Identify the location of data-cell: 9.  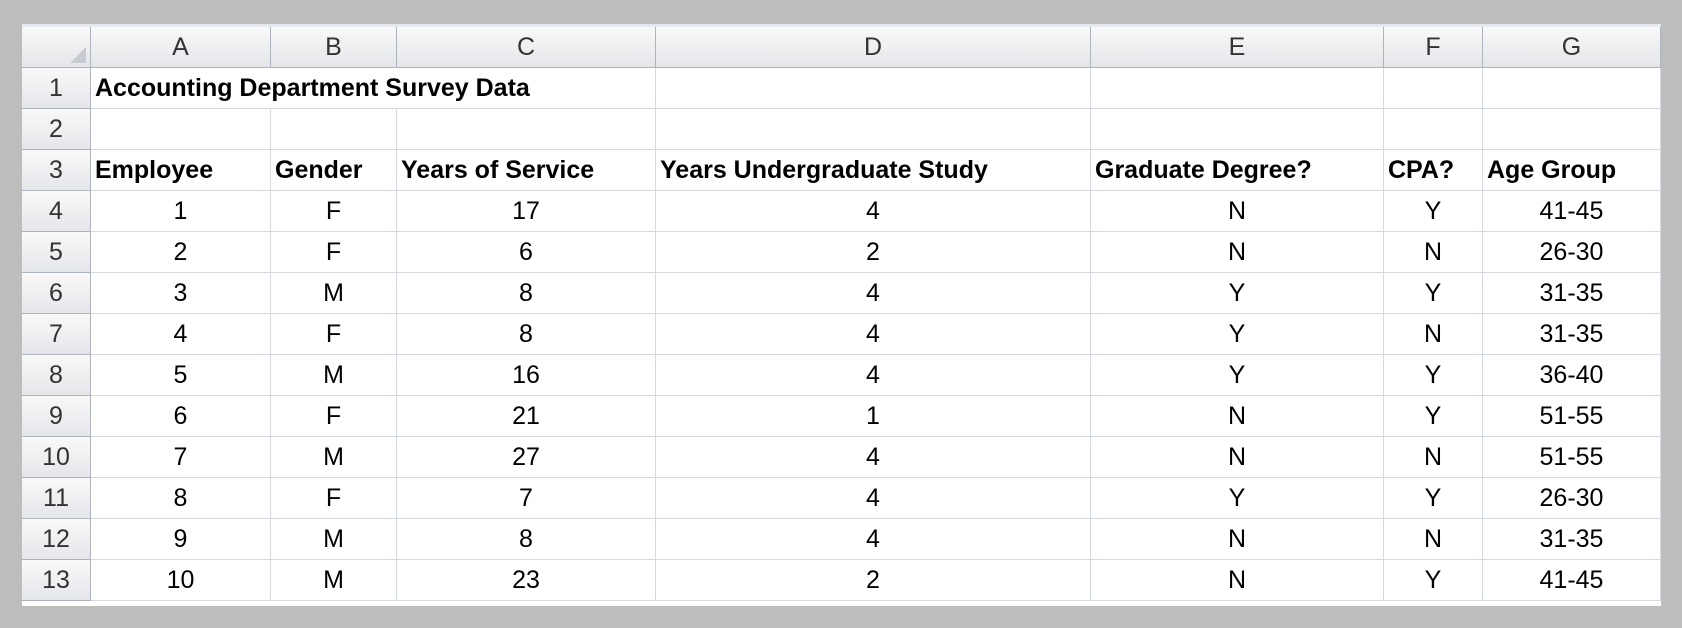
(181, 539).